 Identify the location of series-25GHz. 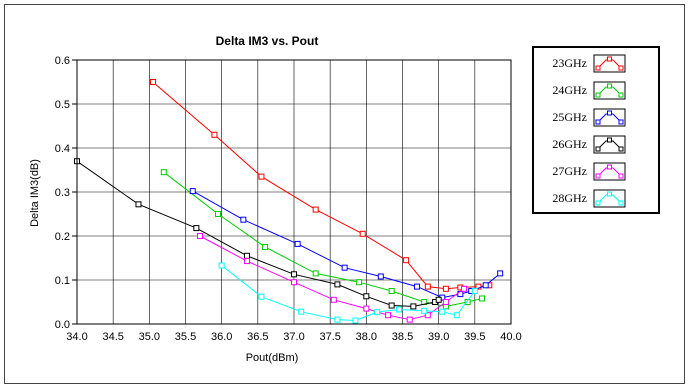
(346, 244).